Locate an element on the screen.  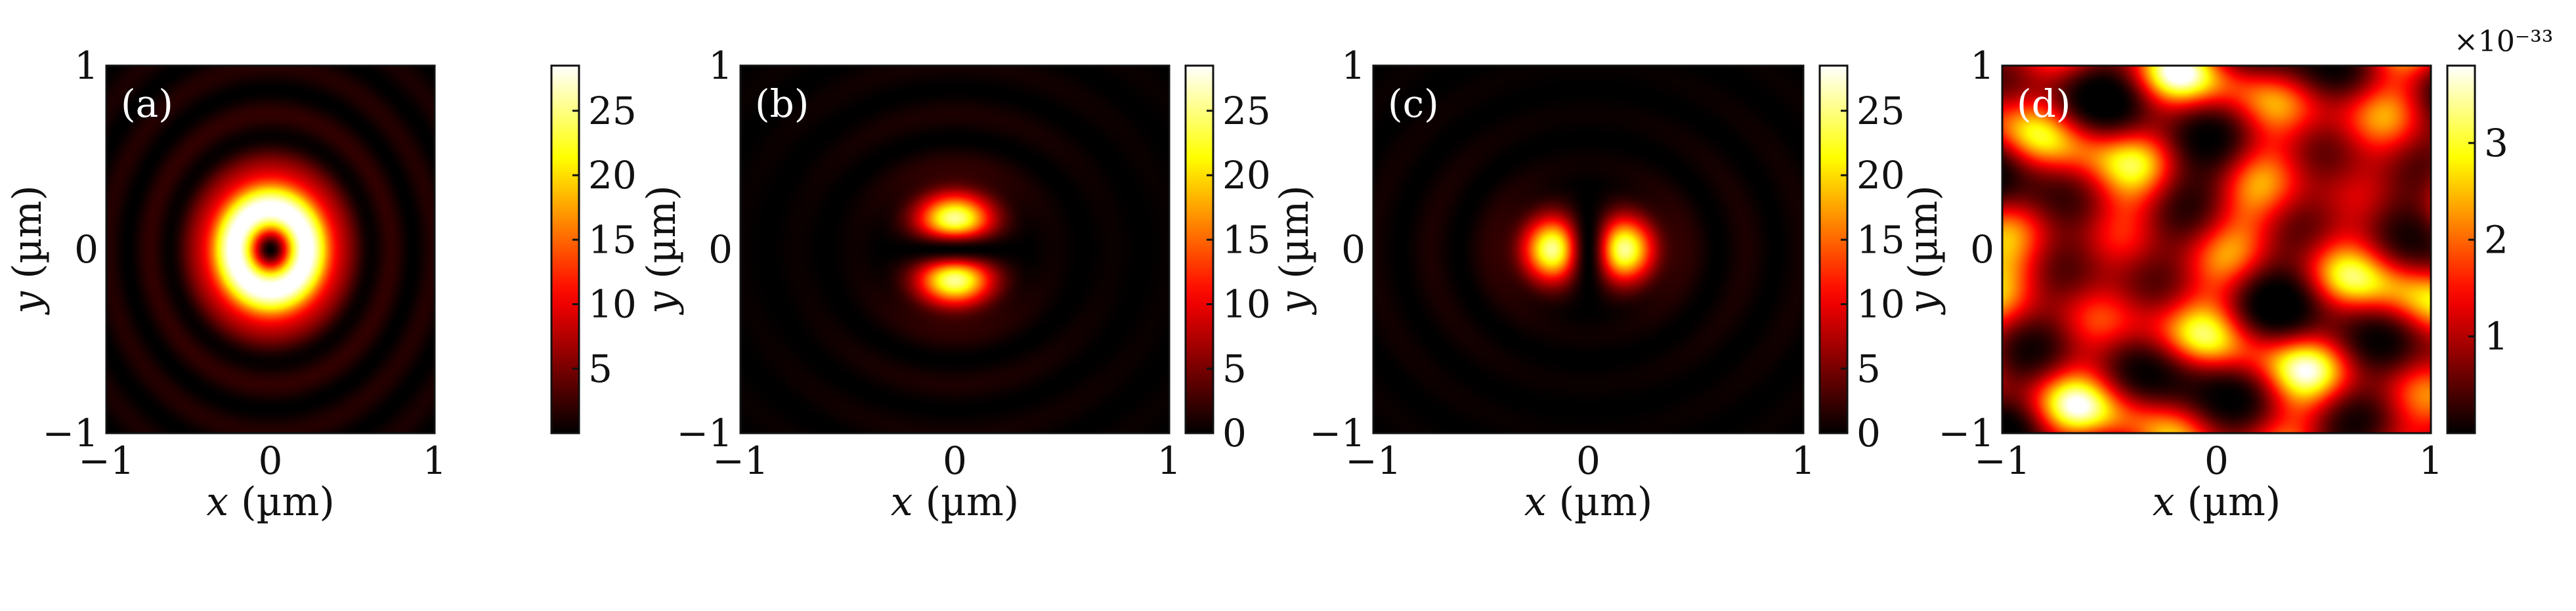
colorbar-tick-label: 1 is located at coordinates (2496, 336).